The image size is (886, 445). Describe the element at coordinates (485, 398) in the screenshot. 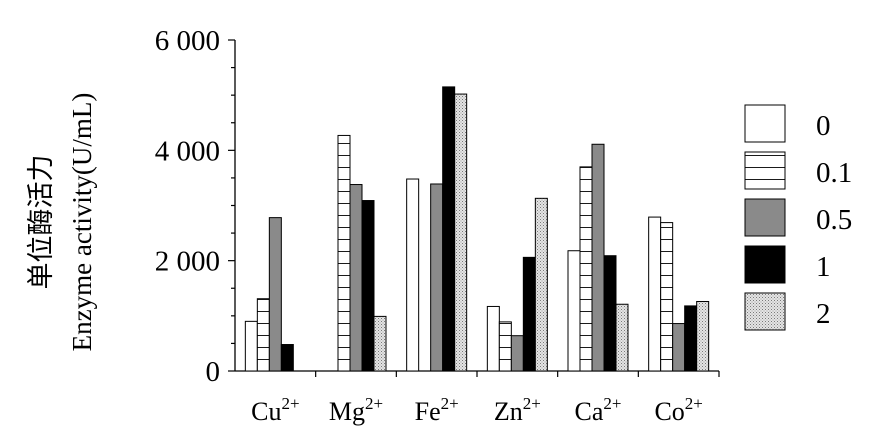

I see `x-labels: Cu2+ Mg2+ Fe2+ Zn2+ Ca2+ Co2+` at that location.